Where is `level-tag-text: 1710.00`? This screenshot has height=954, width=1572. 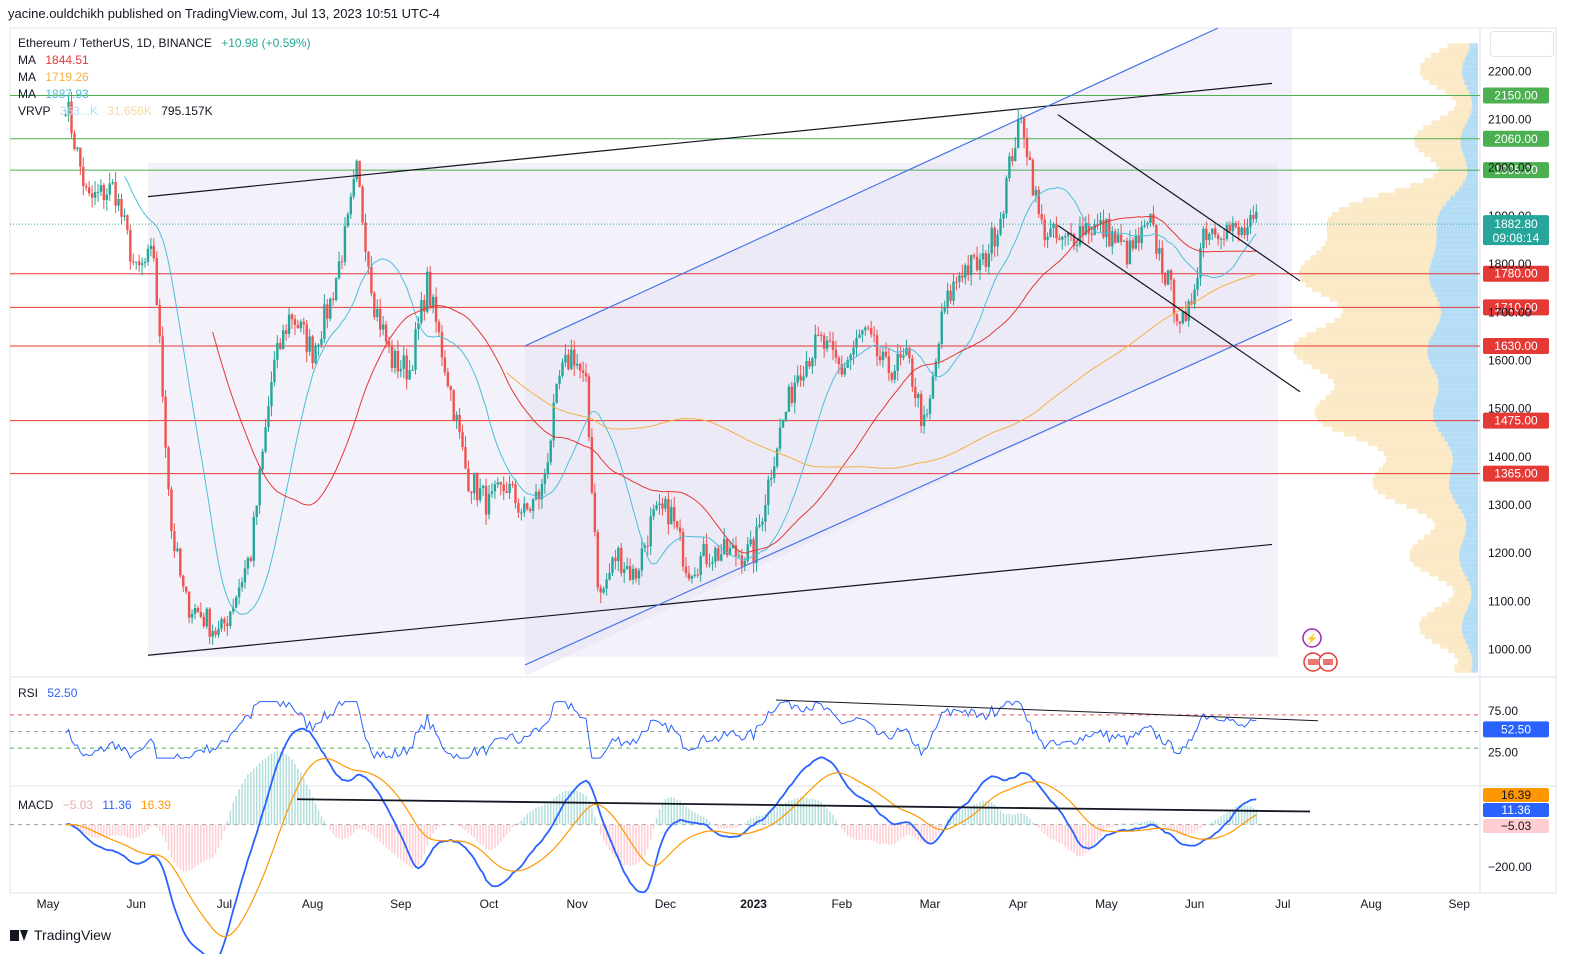
level-tag-text: 1710.00 is located at coordinates (1516, 307).